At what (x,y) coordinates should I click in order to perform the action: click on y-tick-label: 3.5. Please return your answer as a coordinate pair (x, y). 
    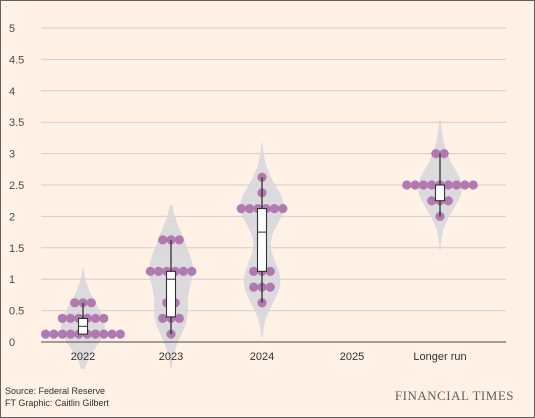
    Looking at the image, I should click on (16, 123).